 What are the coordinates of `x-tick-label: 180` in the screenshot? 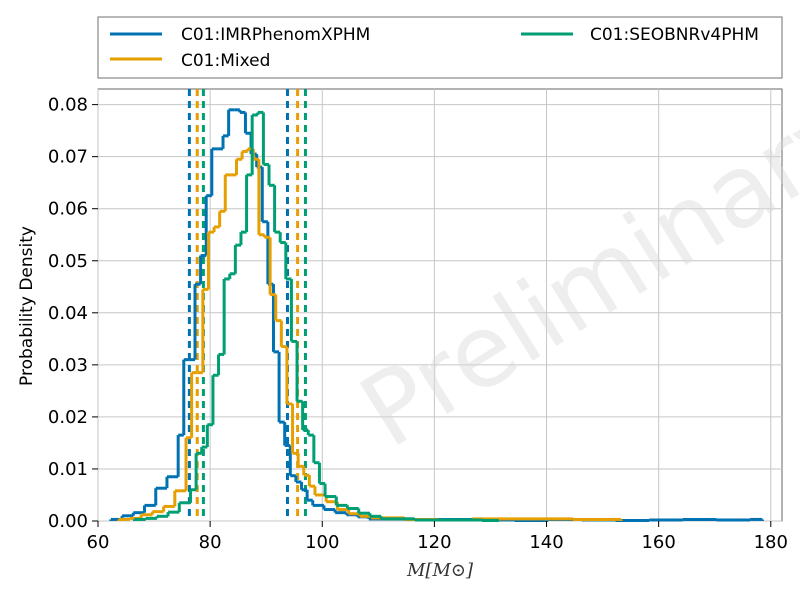 It's located at (771, 542).